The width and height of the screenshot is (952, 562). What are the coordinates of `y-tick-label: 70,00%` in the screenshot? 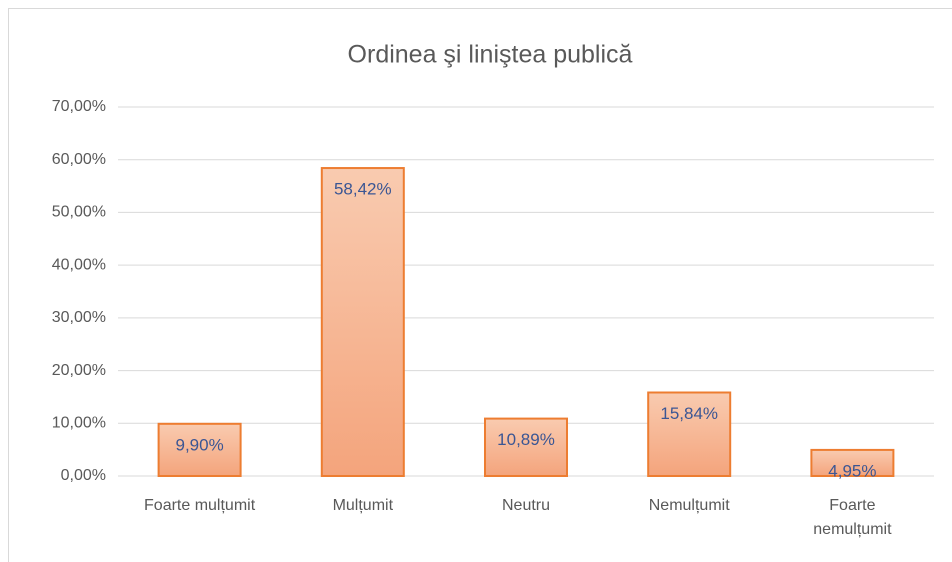 It's located at (79, 106).